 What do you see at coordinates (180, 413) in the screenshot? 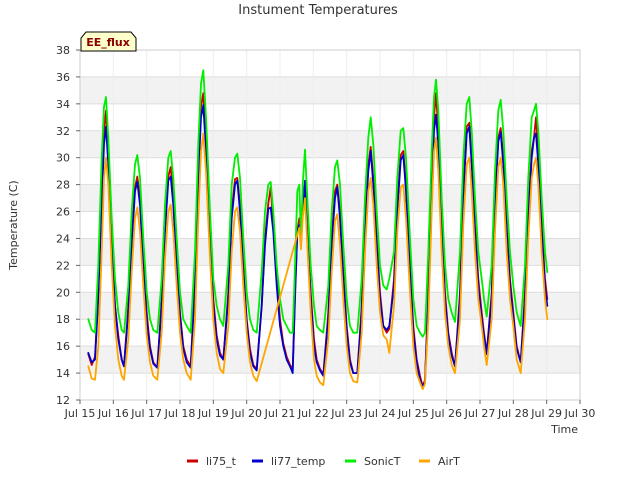
I see `x-tick-label: Jul 18` at bounding box center [180, 413].